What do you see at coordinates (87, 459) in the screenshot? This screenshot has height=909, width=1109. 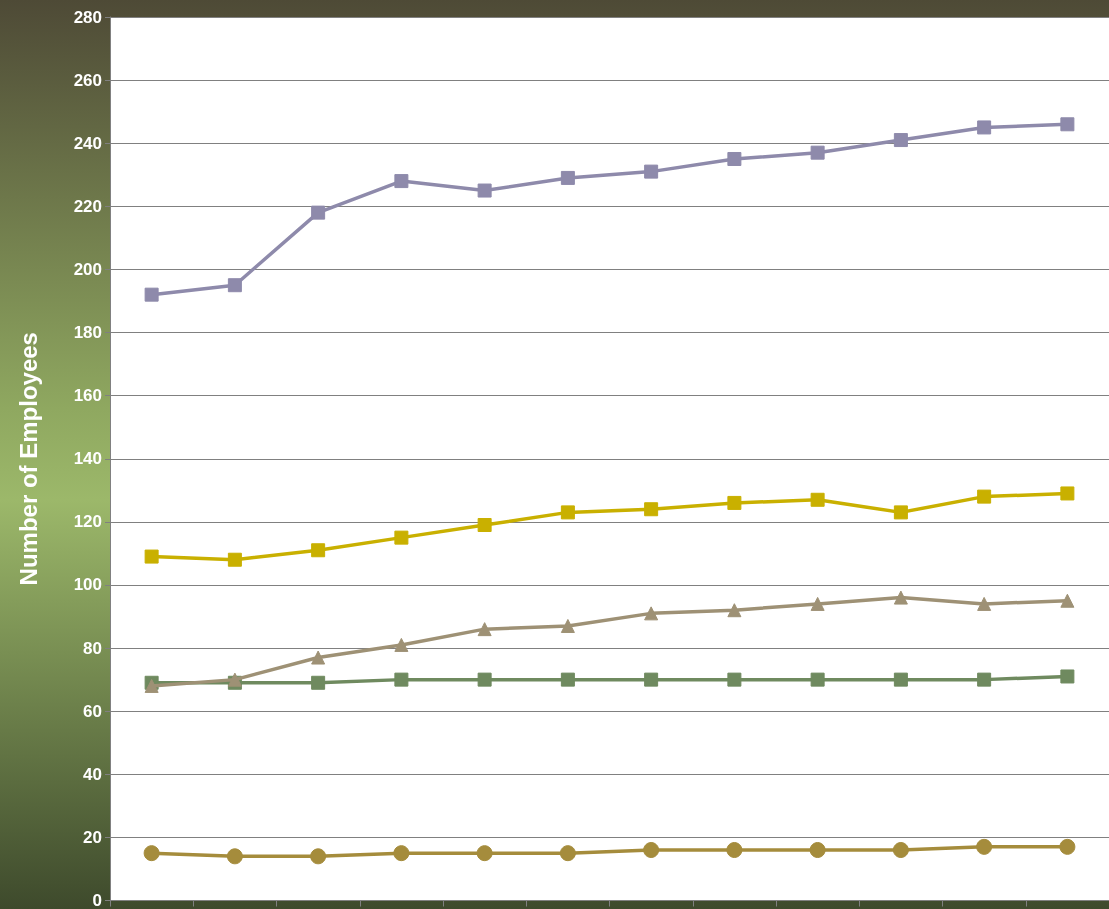 I see `y-tick-label: 140` at bounding box center [87, 459].